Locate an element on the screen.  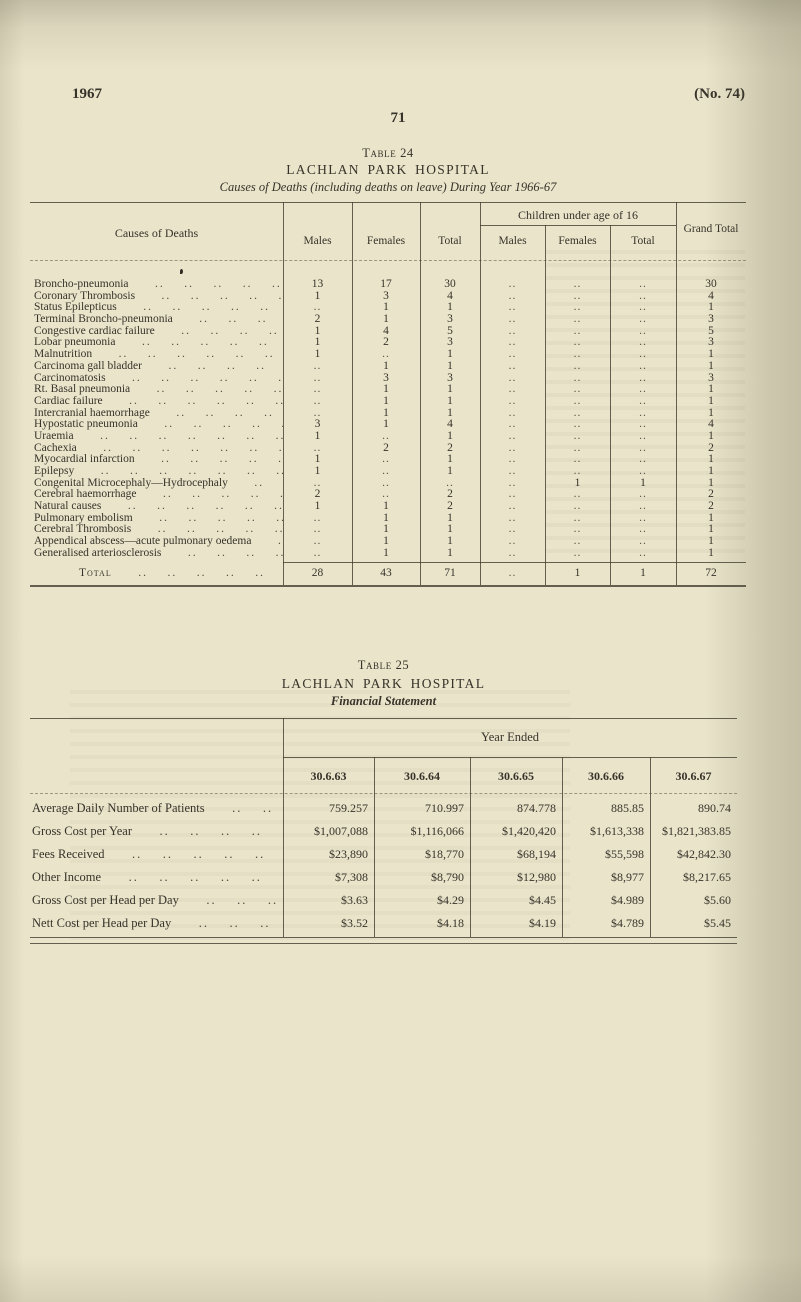
financial-label: Gross Cost per Year is located at coordinates (82, 831).